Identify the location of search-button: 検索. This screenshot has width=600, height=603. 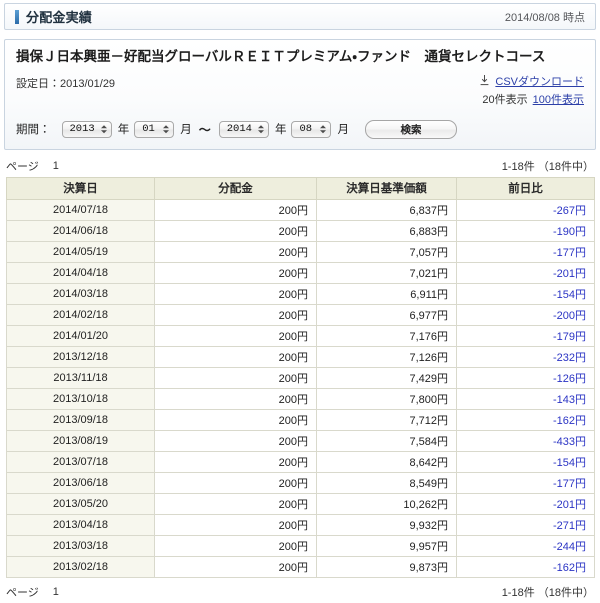
(410, 129).